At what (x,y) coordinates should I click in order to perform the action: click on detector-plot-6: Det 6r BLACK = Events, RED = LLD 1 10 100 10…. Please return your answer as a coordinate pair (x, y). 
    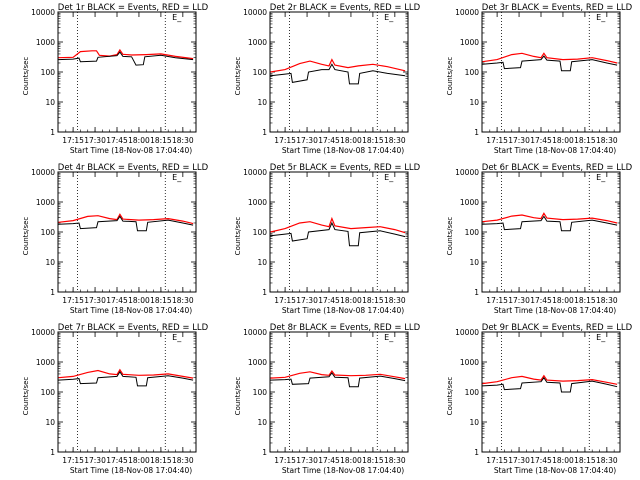
    Looking at the image, I should click on (539, 239).